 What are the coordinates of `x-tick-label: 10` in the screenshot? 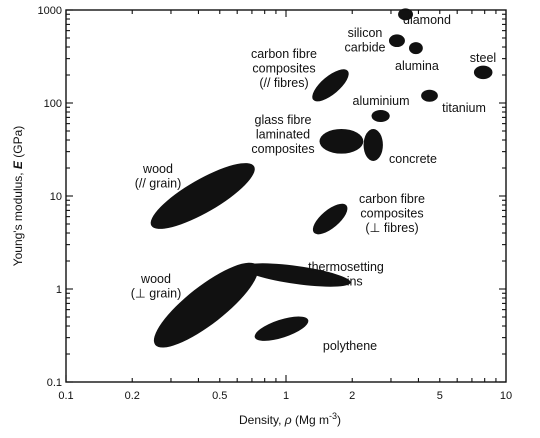 It's located at (506, 396).